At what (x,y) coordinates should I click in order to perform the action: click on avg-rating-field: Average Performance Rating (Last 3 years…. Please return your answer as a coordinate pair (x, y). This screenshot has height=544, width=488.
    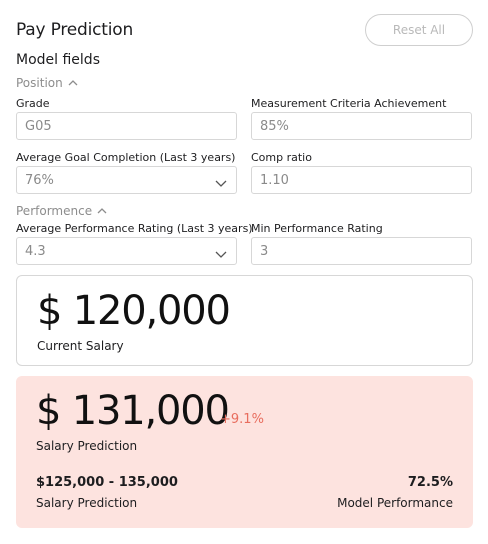
    Looking at the image, I should click on (134, 243).